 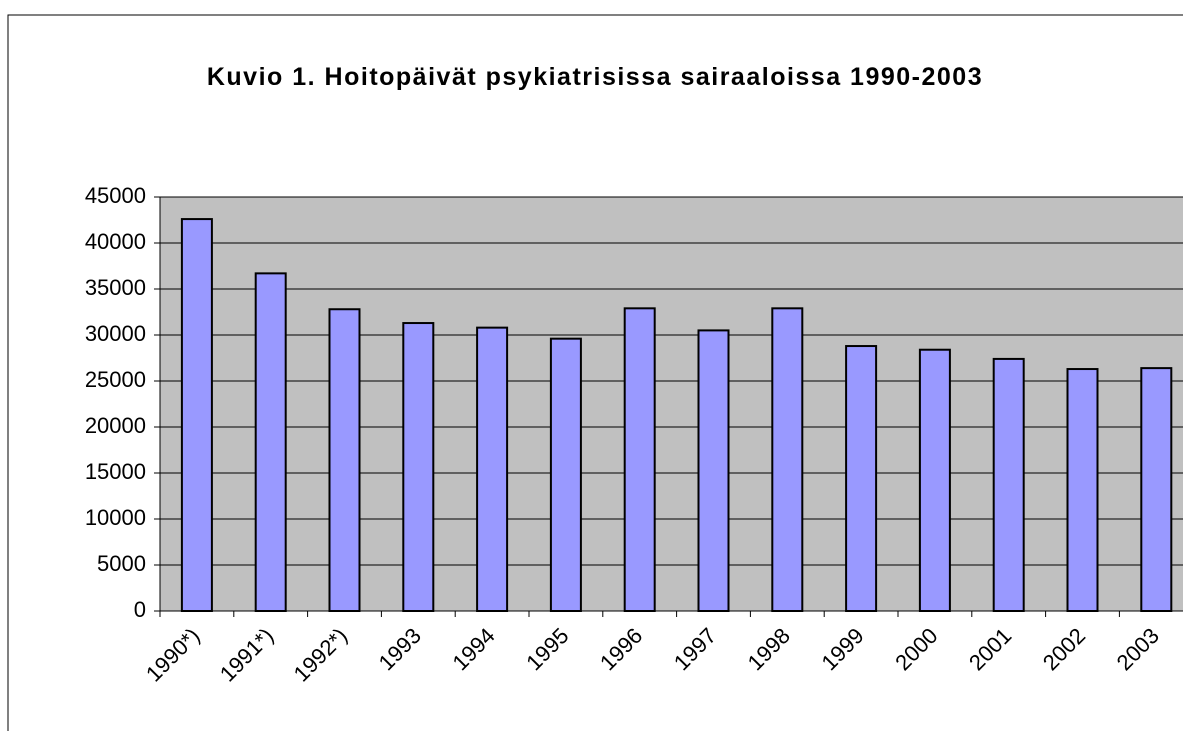 I want to click on y-tick-label: 10000, so click(x=115, y=517).